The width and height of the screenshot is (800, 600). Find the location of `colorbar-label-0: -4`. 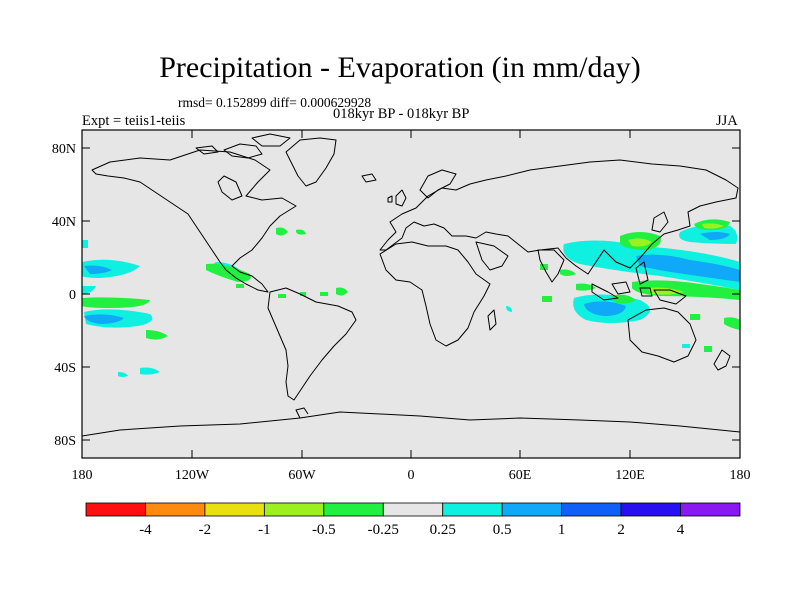

colorbar-label-0: -4 is located at coordinates (145, 530).